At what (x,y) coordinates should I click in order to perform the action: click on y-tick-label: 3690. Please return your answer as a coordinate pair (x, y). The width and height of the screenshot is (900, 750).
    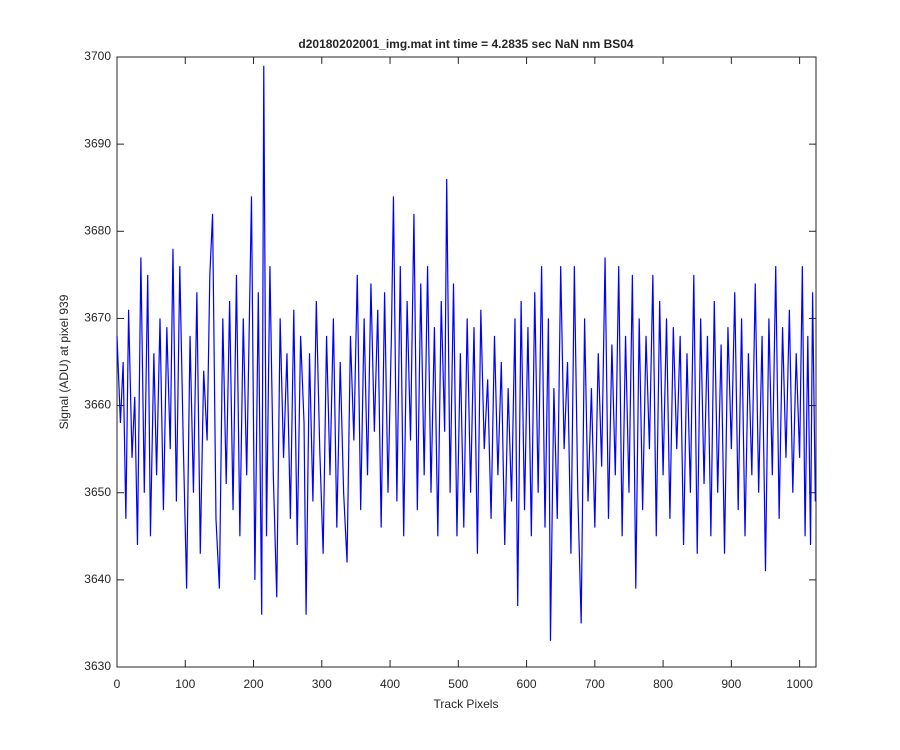
    Looking at the image, I should click on (97, 143).